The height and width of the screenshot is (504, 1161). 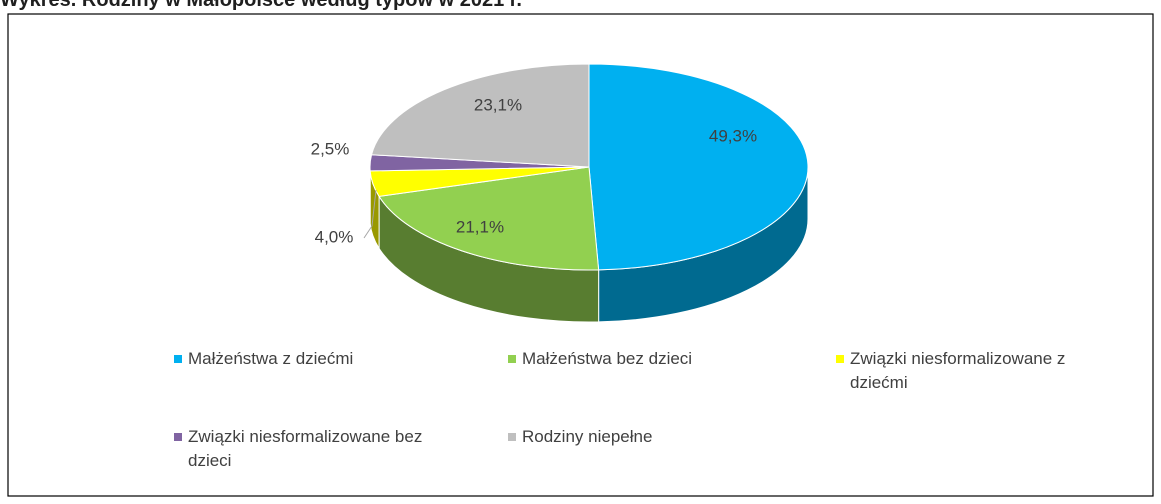 I want to click on leader-line, so click(x=370, y=214).